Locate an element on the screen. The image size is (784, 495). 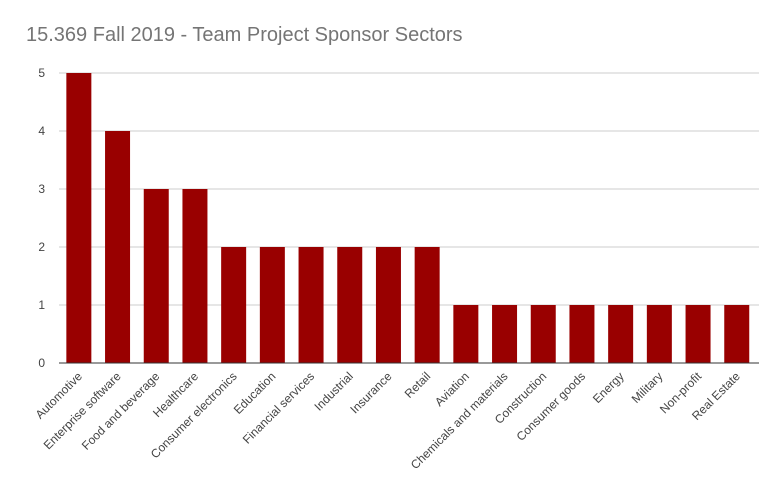
x-tick-label: Energy is located at coordinates (608, 387).